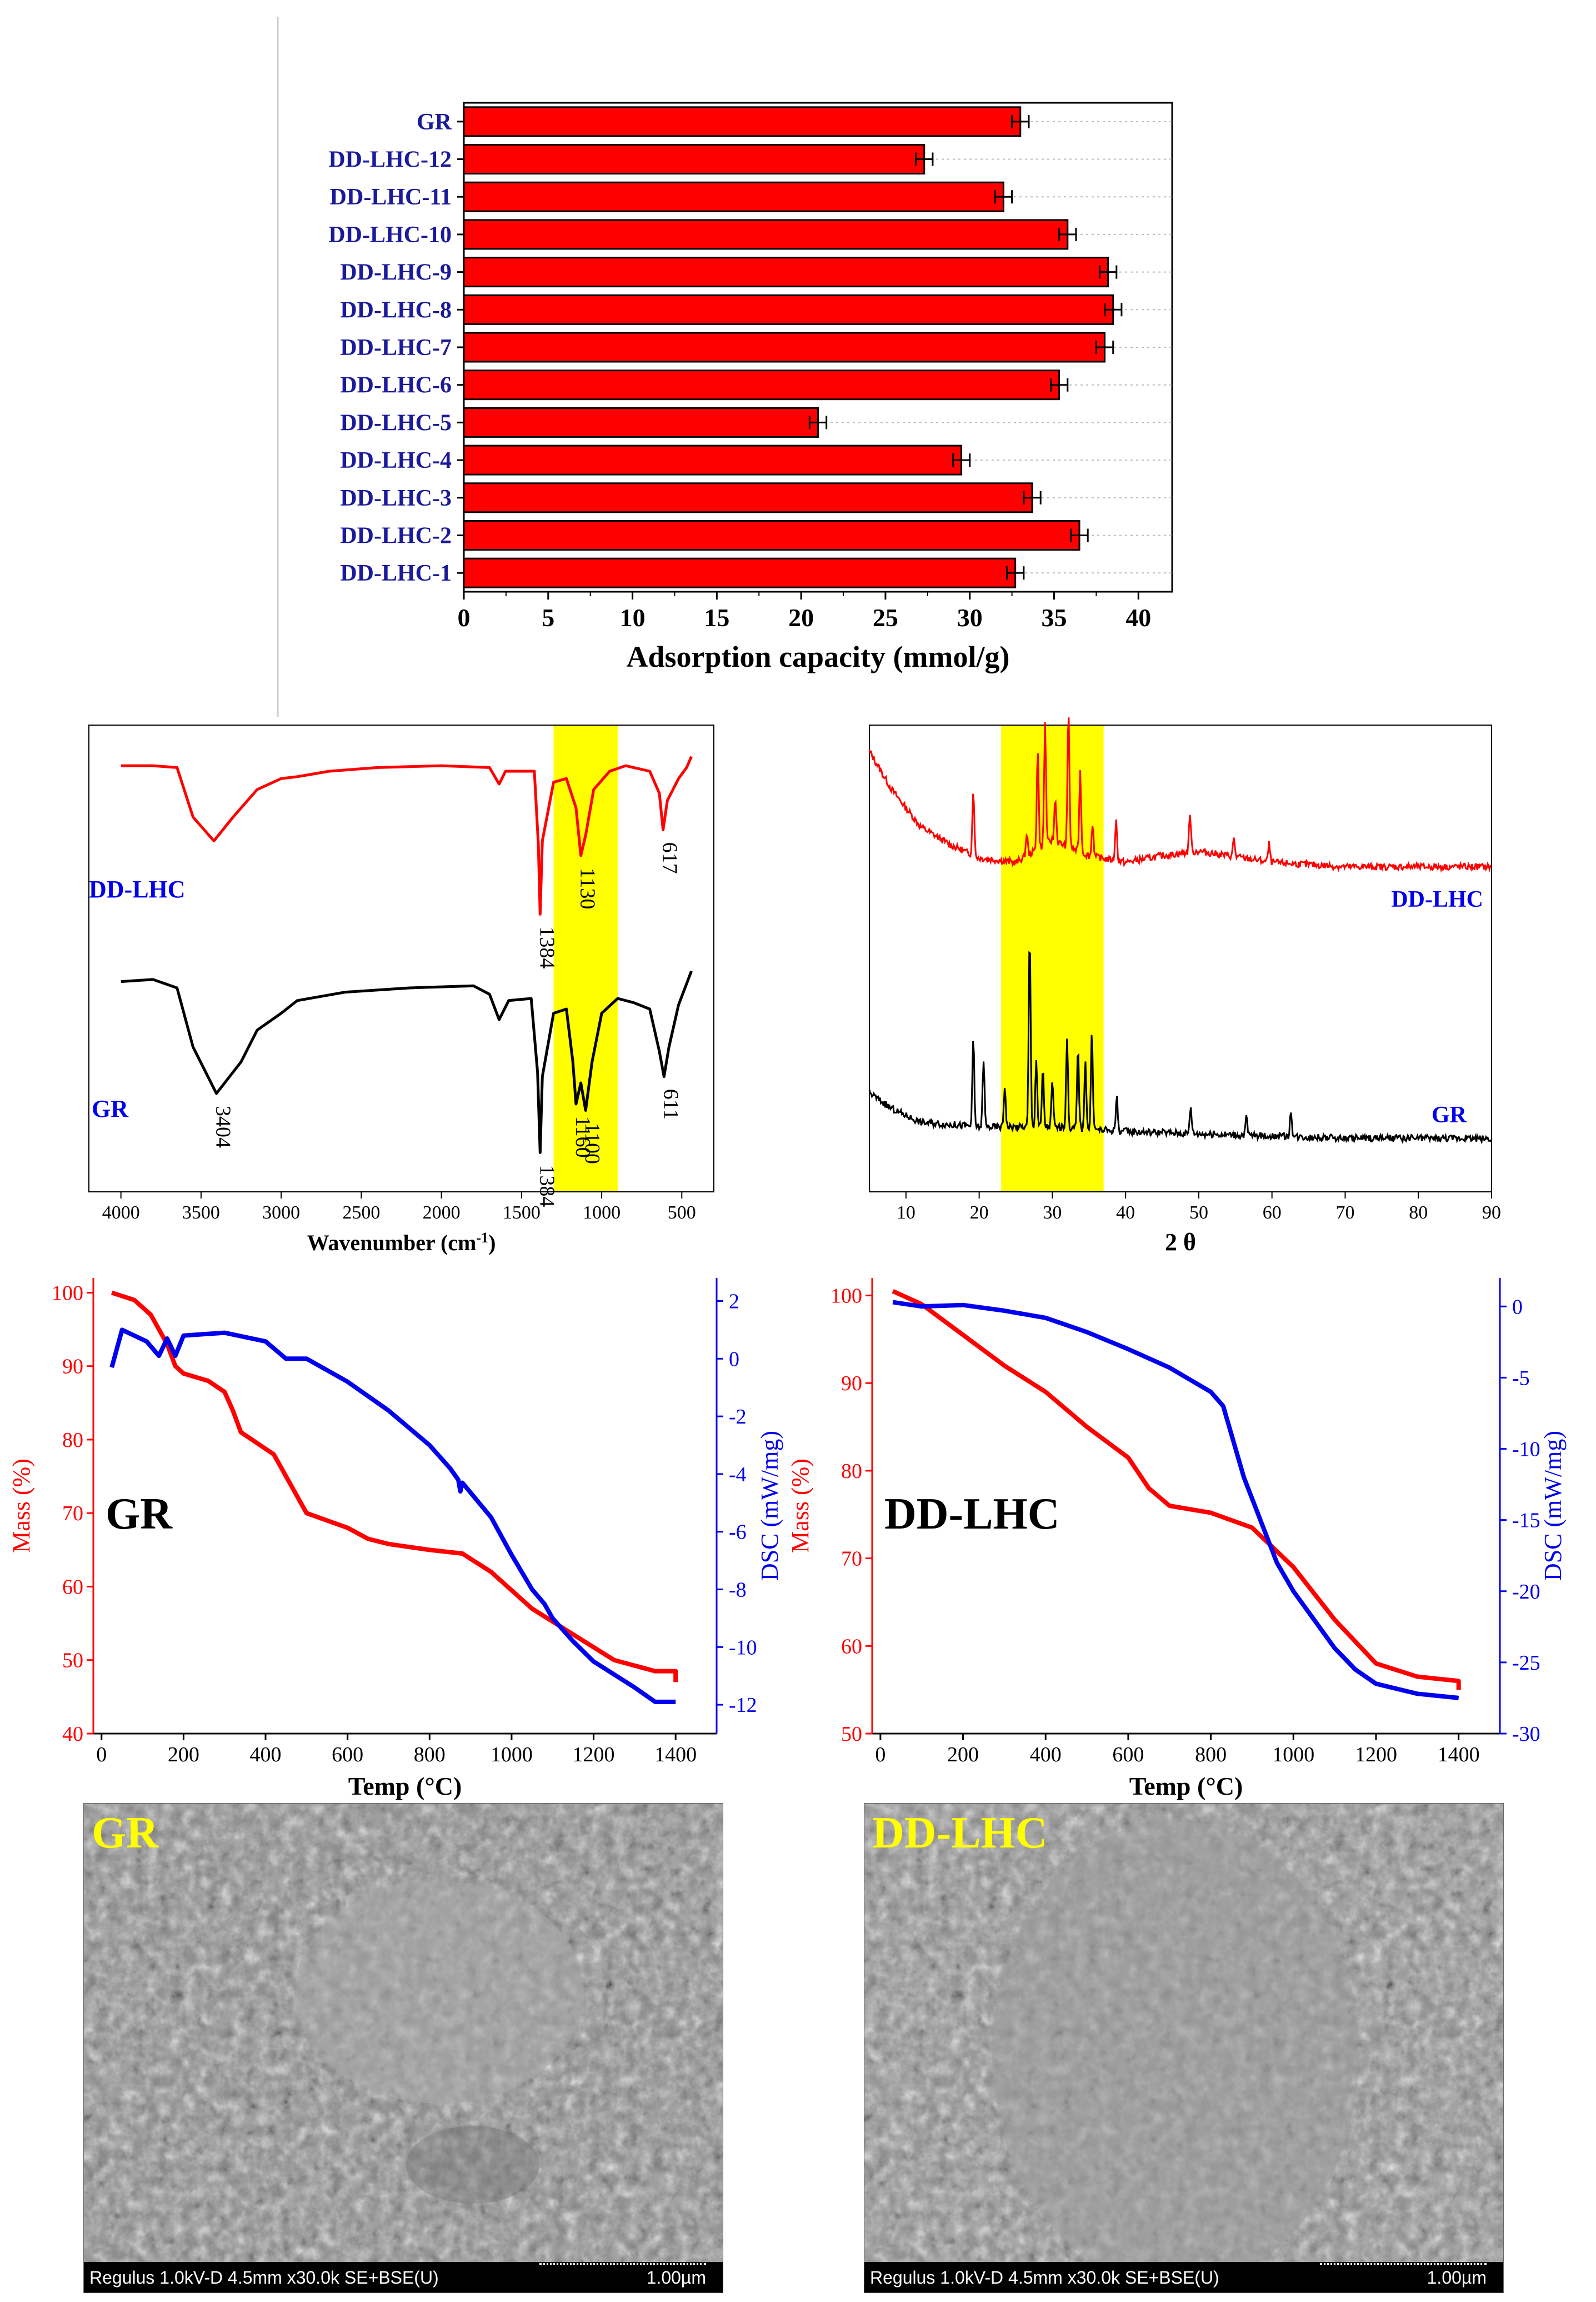 The width and height of the screenshot is (1596, 2302). Describe the element at coordinates (682, 1212) in the screenshot. I see `x-tick-label: 500` at that location.